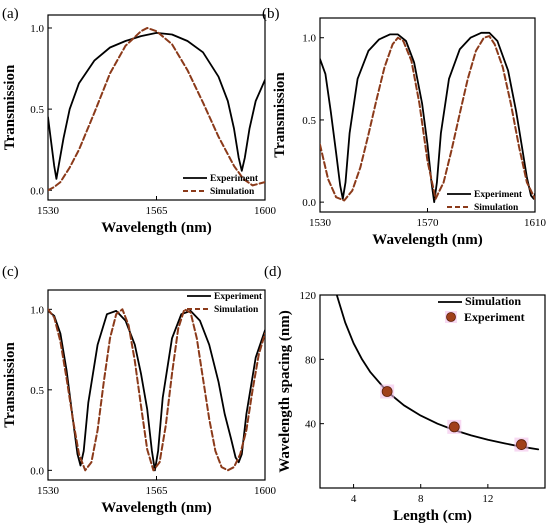  What do you see at coordinates (10, 272) in the screenshot?
I see `panel-label: (c)` at bounding box center [10, 272].